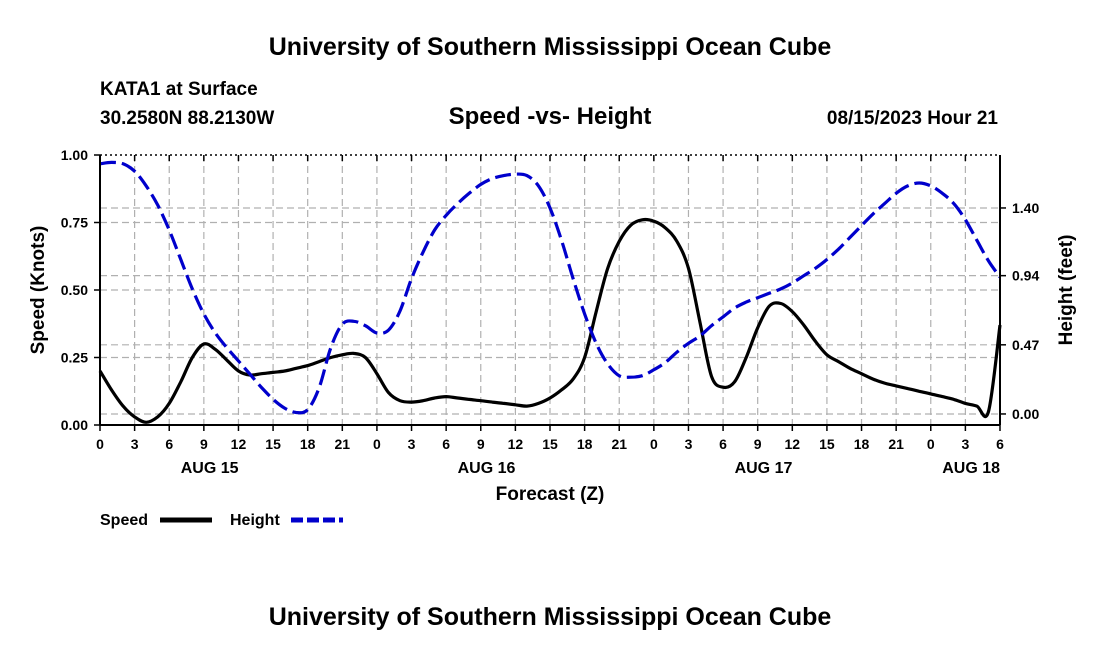  I want to click on y2-tick-label: 1.40, so click(1025, 208).